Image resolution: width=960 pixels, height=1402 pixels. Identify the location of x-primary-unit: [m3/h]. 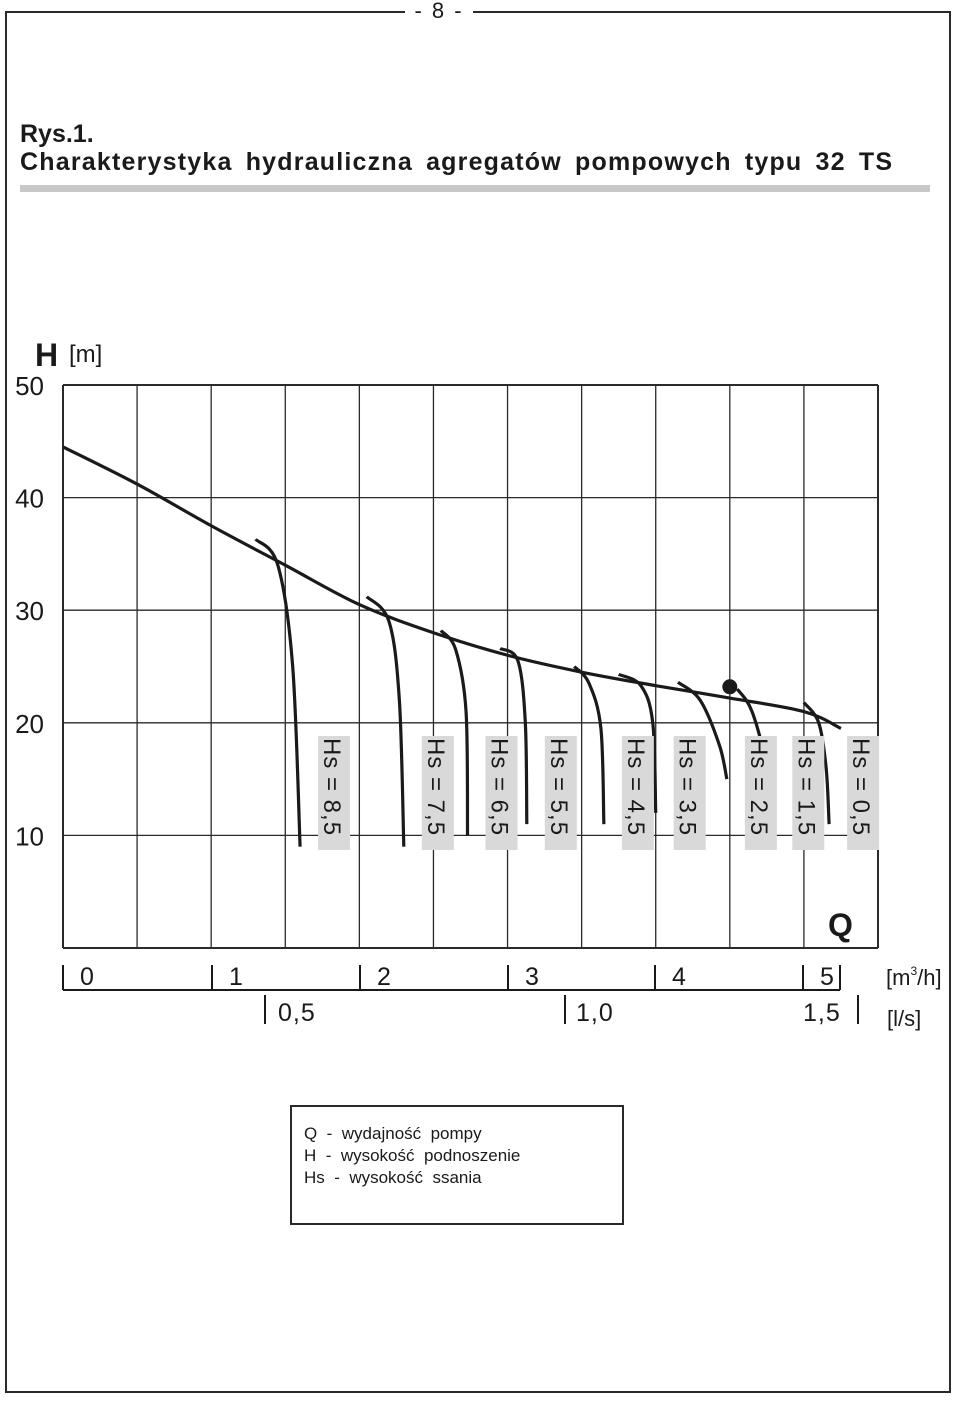
(914, 977).